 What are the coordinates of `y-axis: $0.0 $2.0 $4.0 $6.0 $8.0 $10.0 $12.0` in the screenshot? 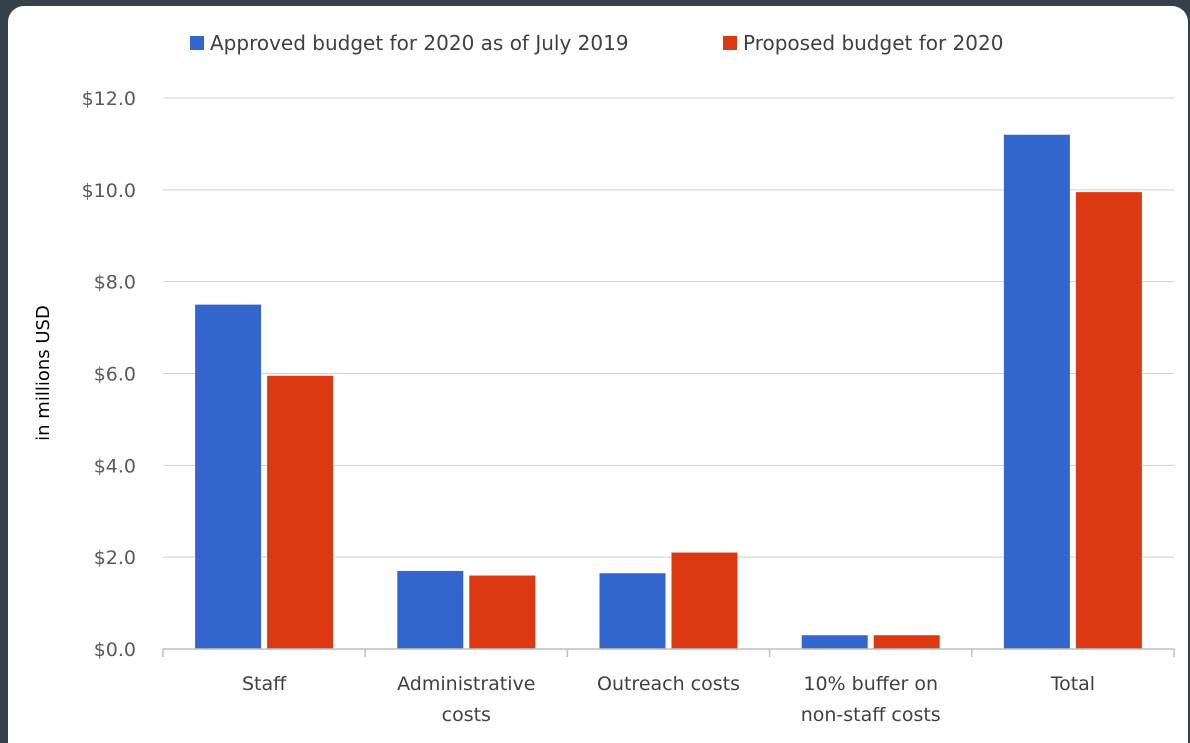 It's located at (109, 374).